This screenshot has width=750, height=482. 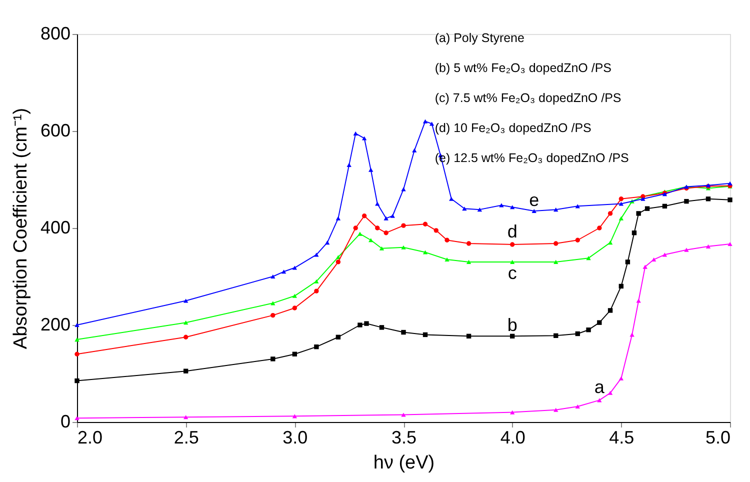 What do you see at coordinates (512, 272) in the screenshot?
I see `series-label: c` at bounding box center [512, 272].